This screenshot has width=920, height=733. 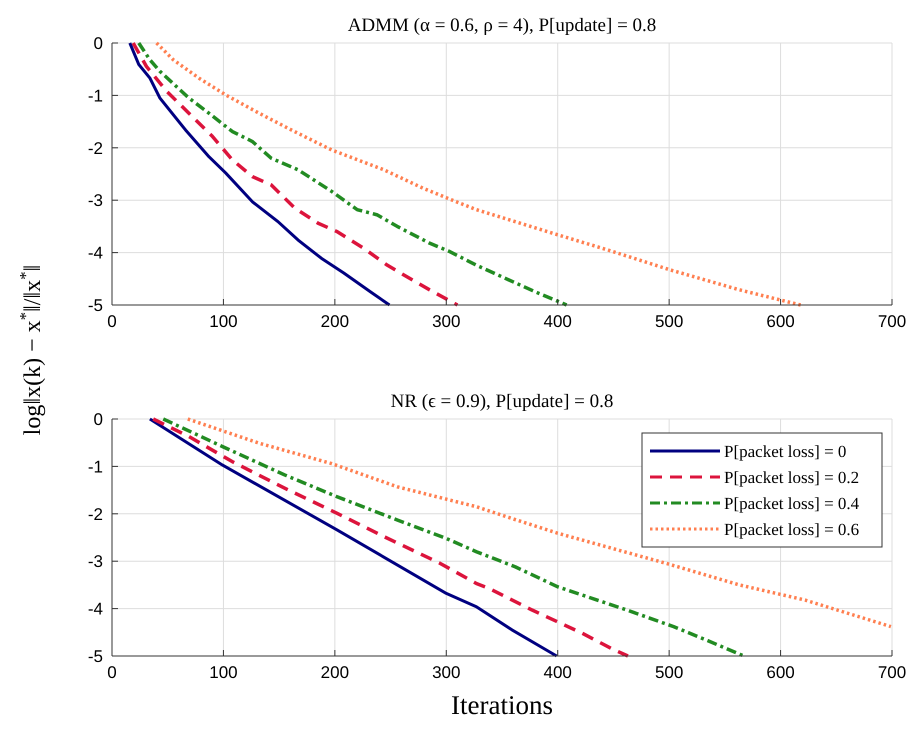 I want to click on x-axis-title: Iterations, so click(x=502, y=705).